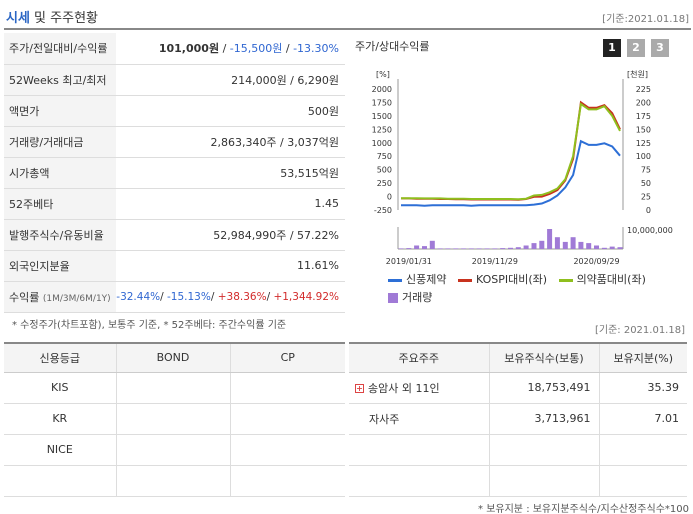  Describe the element at coordinates (660, 48) in the screenshot. I see `chart-page-3-button: 3` at that location.